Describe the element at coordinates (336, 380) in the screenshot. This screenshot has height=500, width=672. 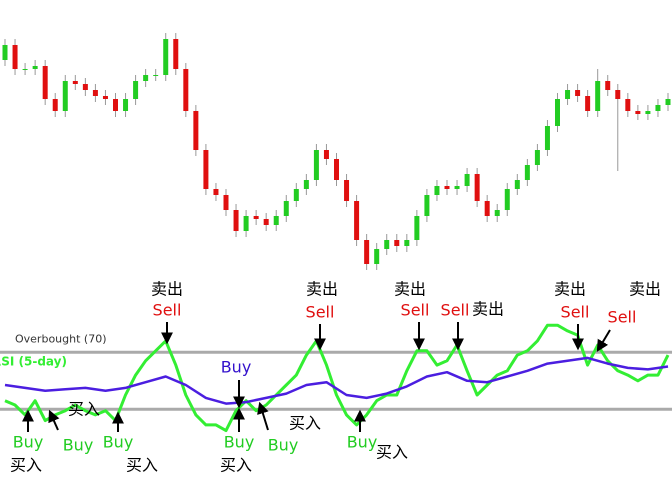
I see `rsi-line` at that location.